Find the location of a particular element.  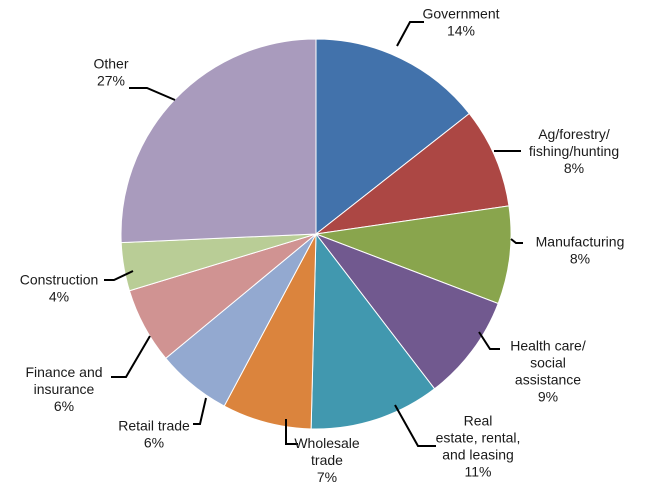

slice-label-8: Construction 4% is located at coordinates (59, 288).